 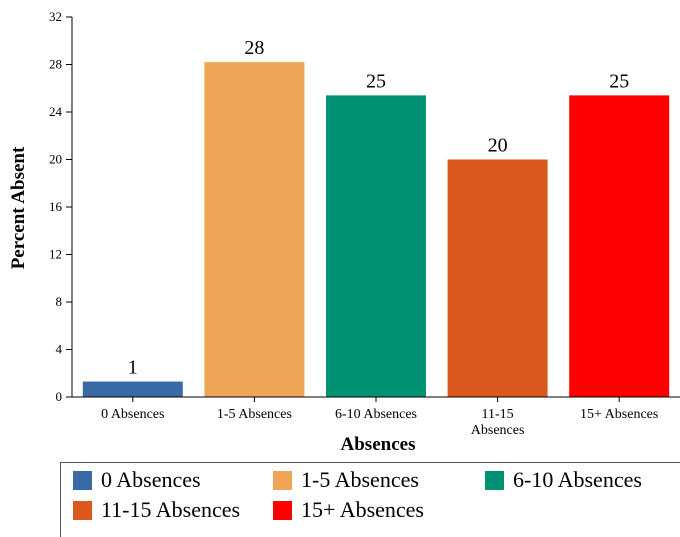 I want to click on legend-item: 1-5 Absences, so click(x=346, y=480).